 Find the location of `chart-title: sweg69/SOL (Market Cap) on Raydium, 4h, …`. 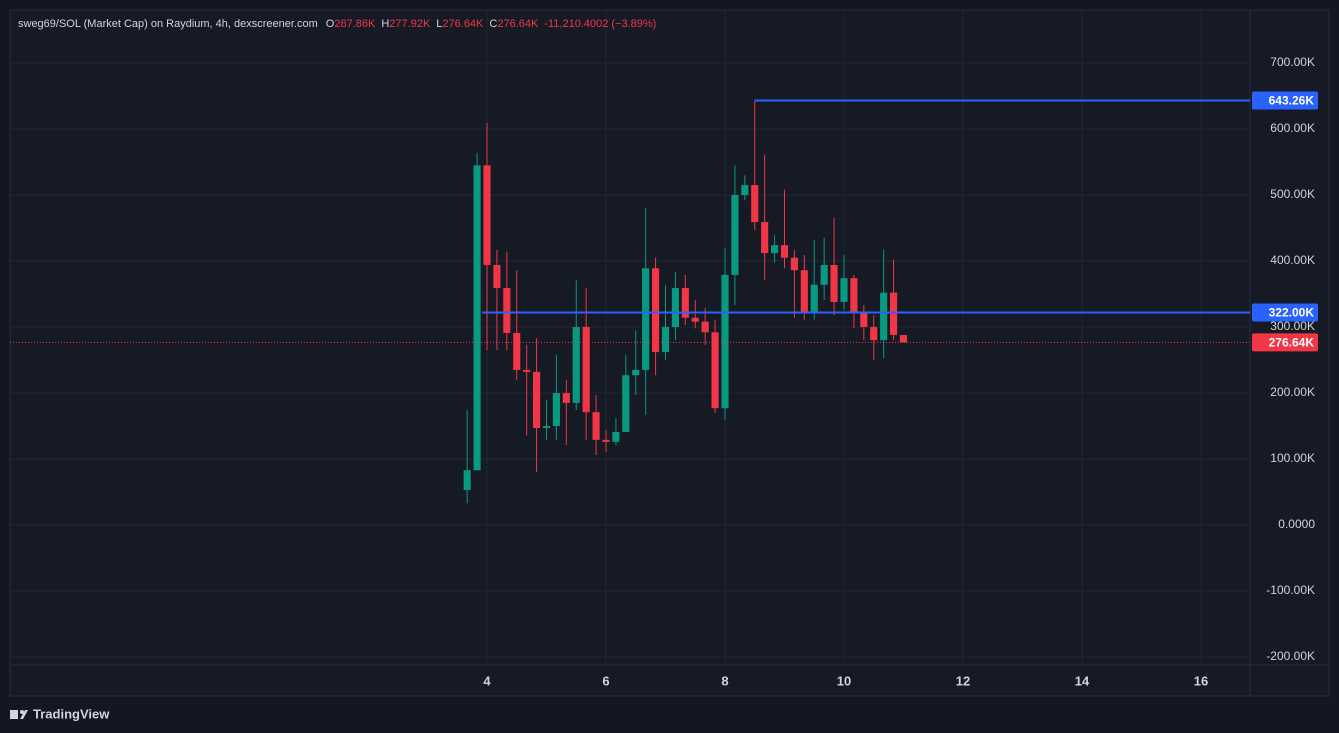

chart-title: sweg69/SOL (Market Cap) on Raydium, 4h, … is located at coordinates (168, 24).